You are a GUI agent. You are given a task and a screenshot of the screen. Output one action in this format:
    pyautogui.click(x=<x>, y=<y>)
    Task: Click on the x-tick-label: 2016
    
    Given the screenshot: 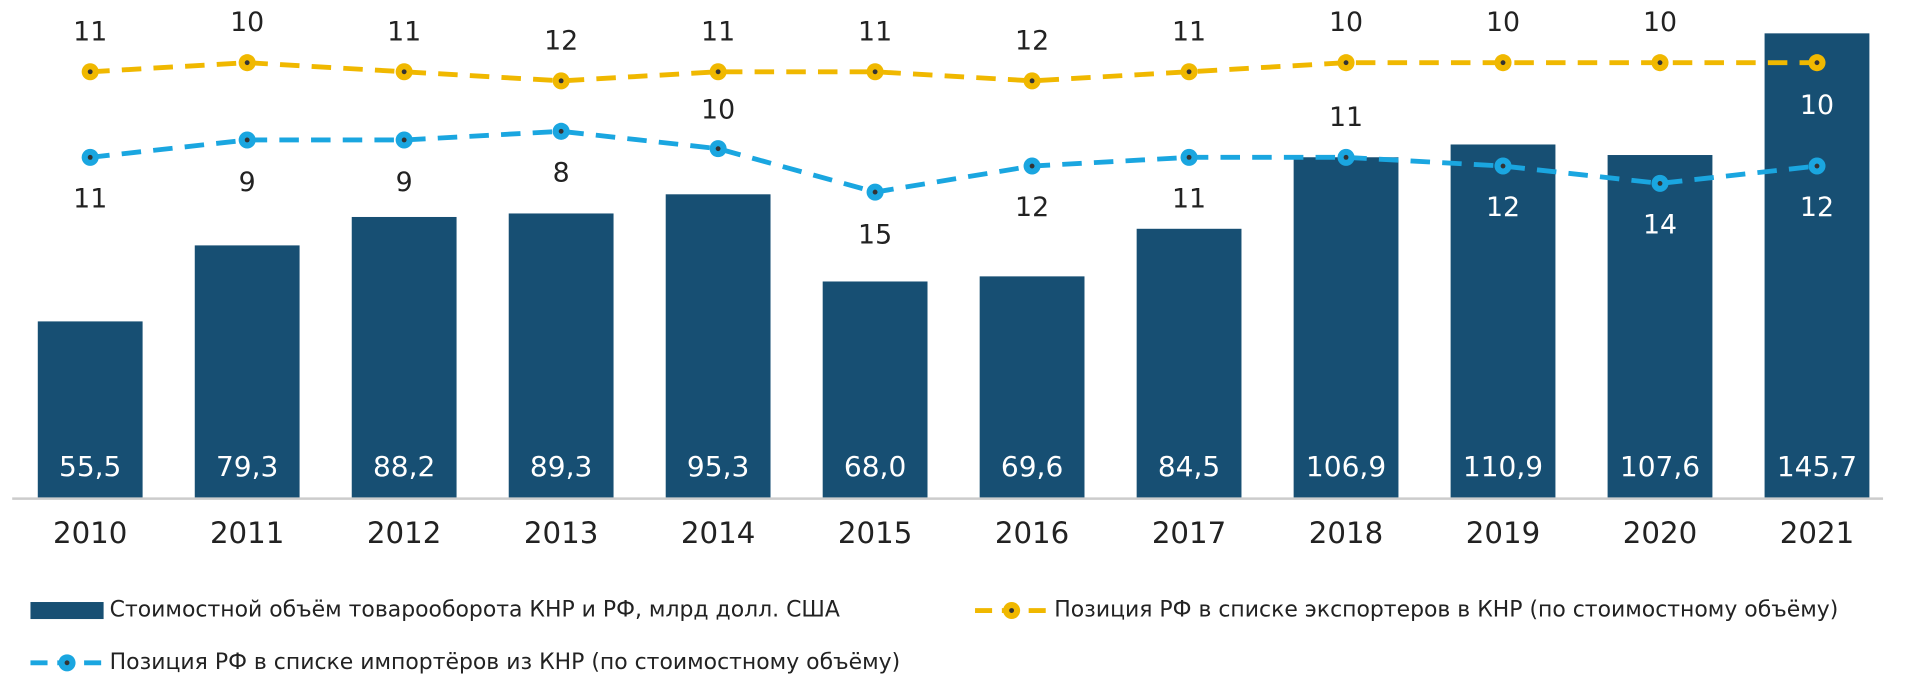 What is the action you would take?
    pyautogui.click(x=1032, y=533)
    